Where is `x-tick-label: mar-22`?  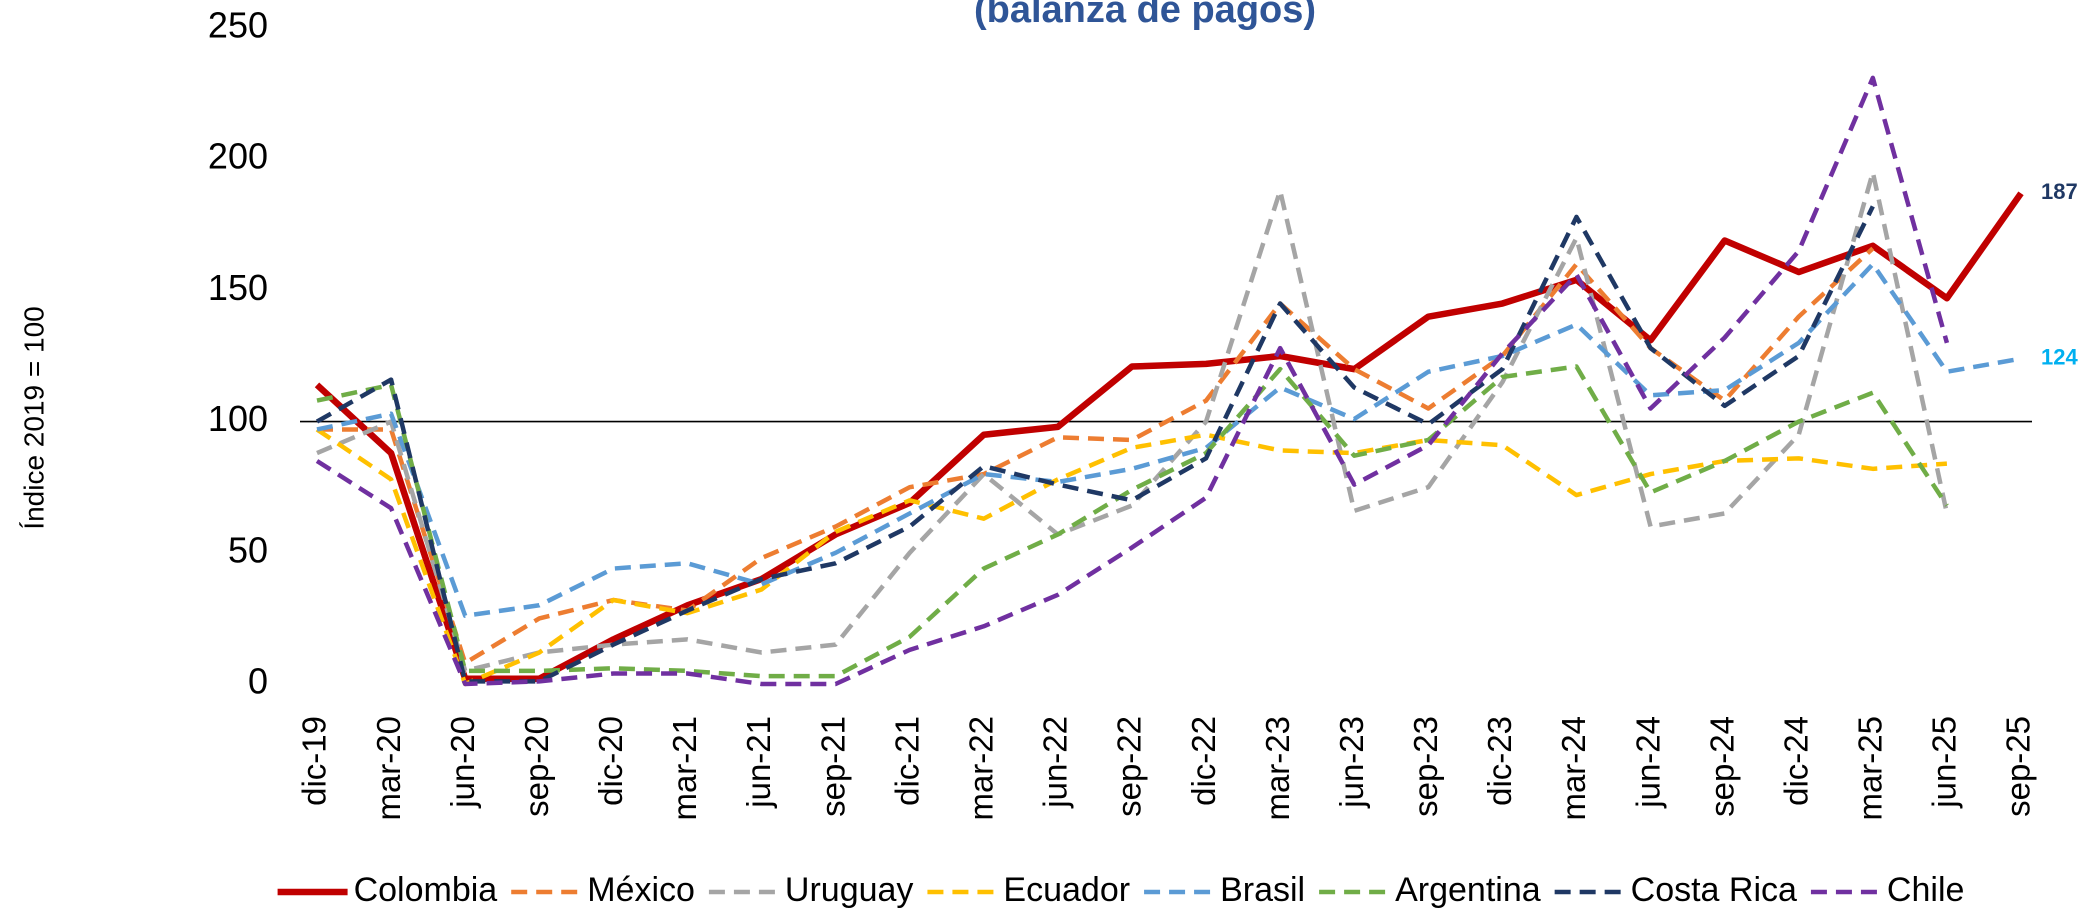
x-tick-label: mar-22 is located at coordinates (981, 768).